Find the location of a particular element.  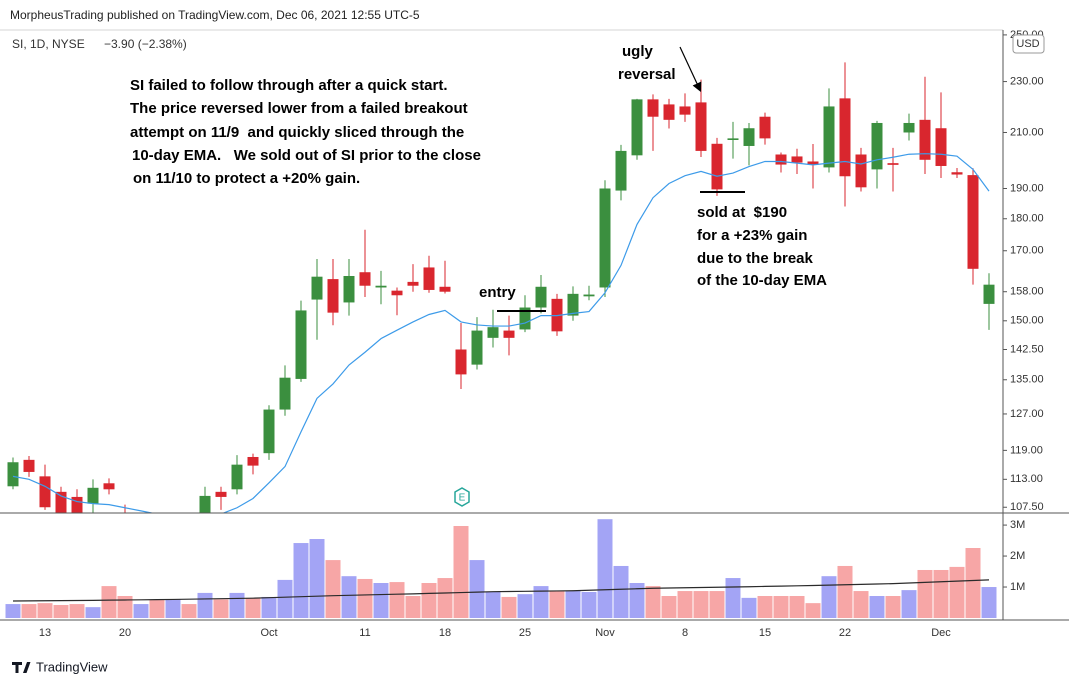

currency-badge is located at coordinates (1028, 44).